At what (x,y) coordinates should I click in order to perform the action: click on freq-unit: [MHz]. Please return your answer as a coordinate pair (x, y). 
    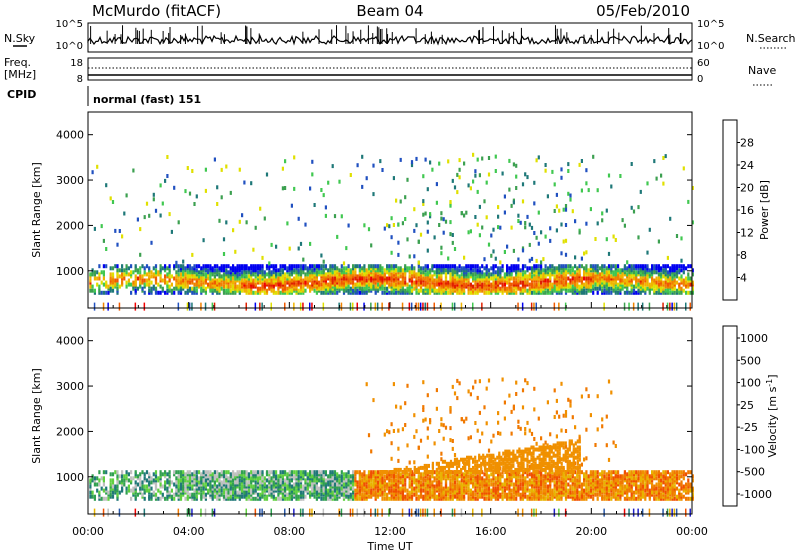
    Looking at the image, I should click on (20, 74).